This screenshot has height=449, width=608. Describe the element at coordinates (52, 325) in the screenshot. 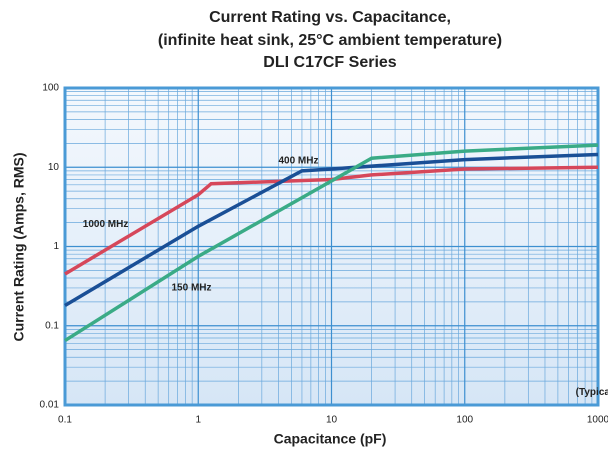

I see `y-tick-label: 0.1` at that location.